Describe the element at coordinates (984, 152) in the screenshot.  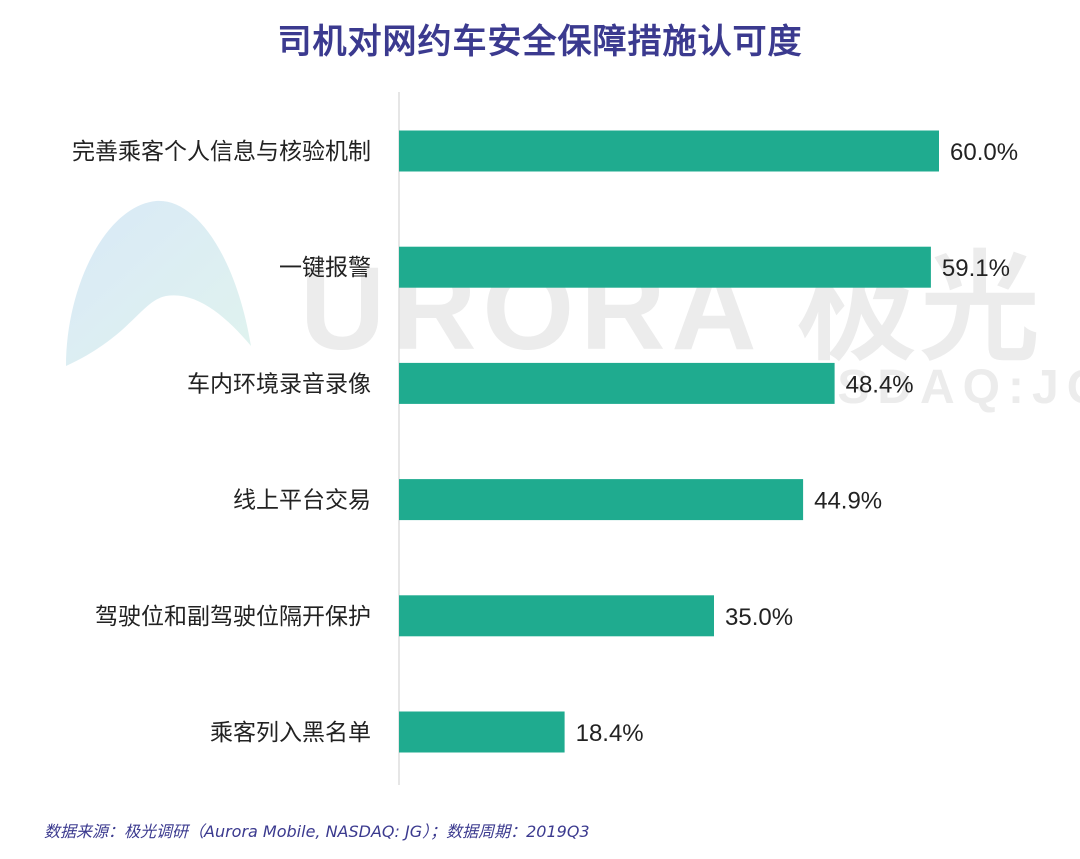
I see `value-label-0: 60.0%` at that location.